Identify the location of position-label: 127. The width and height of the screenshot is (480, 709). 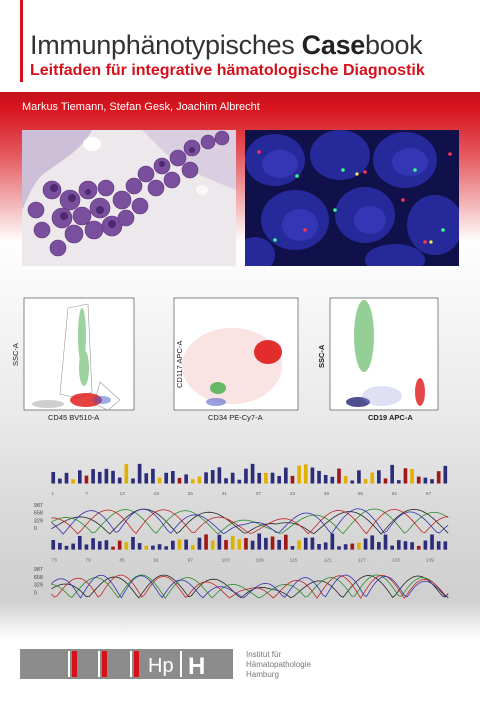
(362, 560).